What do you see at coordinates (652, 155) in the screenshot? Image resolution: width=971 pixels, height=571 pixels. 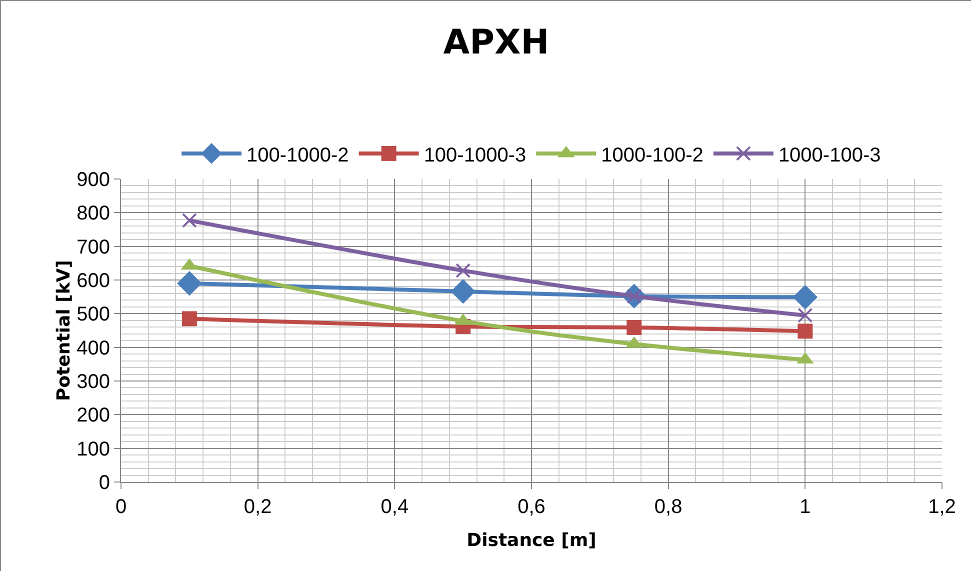 I see `legend-label: 1000-100-2` at bounding box center [652, 155].